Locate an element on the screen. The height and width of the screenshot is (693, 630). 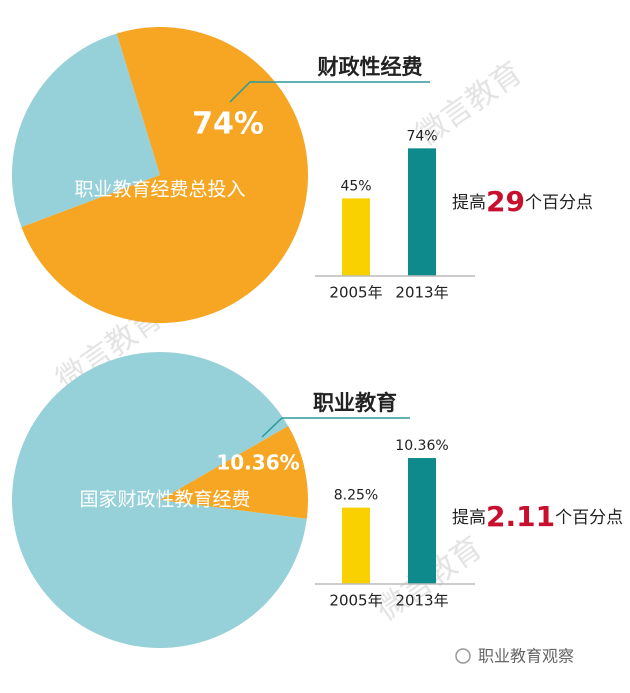
annotation: 提高2.11个百分点 is located at coordinates (537, 516).